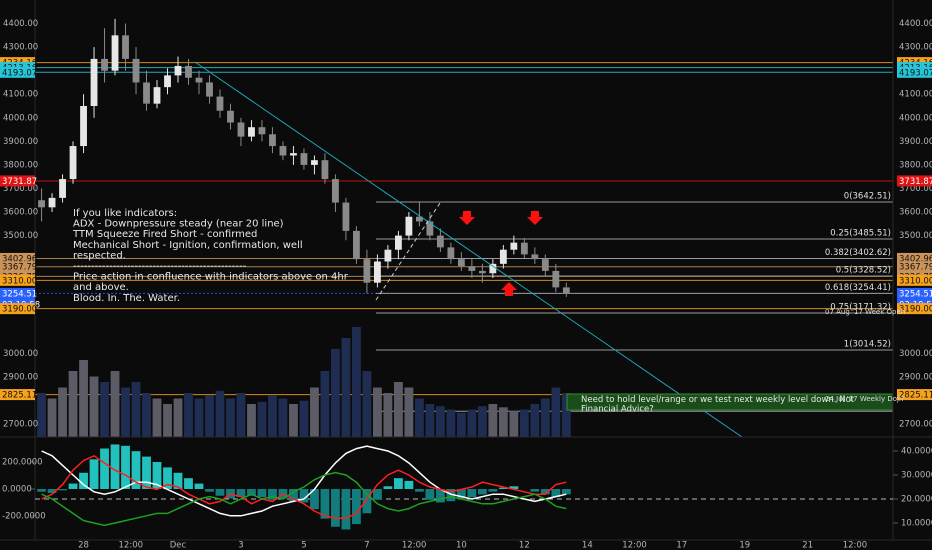 The image size is (932, 550). Describe the element at coordinates (744, 545) in the screenshot. I see `x-tick-label: 19` at that location.